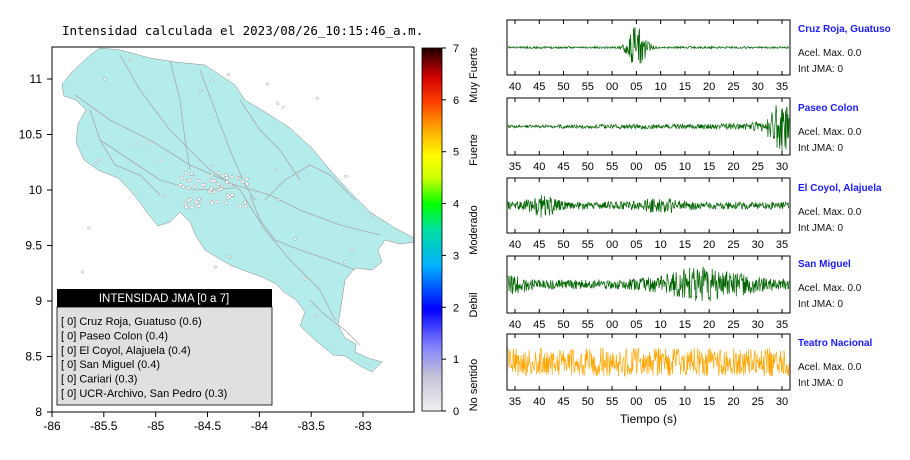  I want to click on seismogram-tick-label: 20, so click(733, 402).